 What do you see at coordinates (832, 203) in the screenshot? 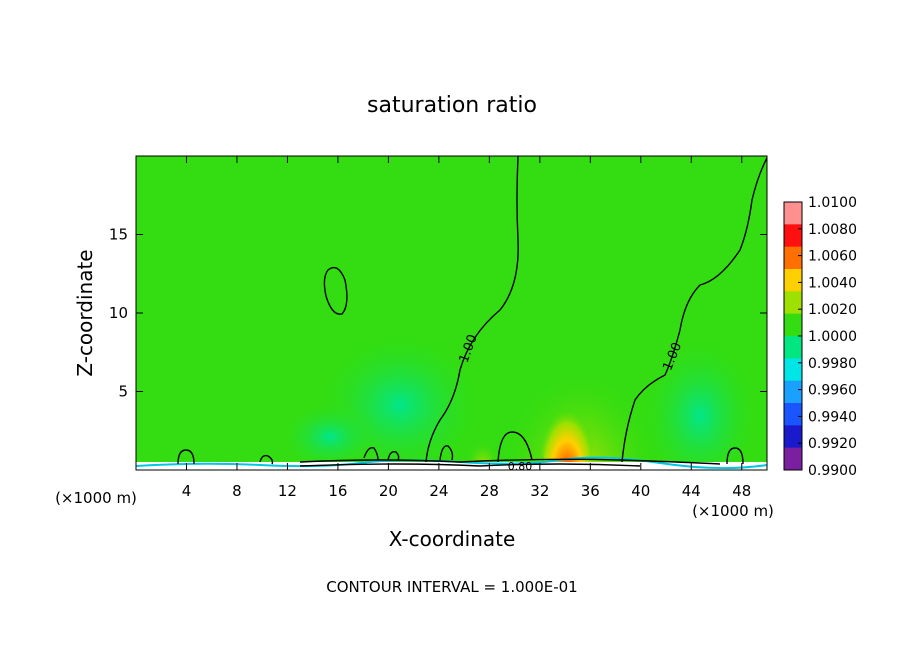
I see `colorbar-label-10: 1.0100` at bounding box center [832, 203].